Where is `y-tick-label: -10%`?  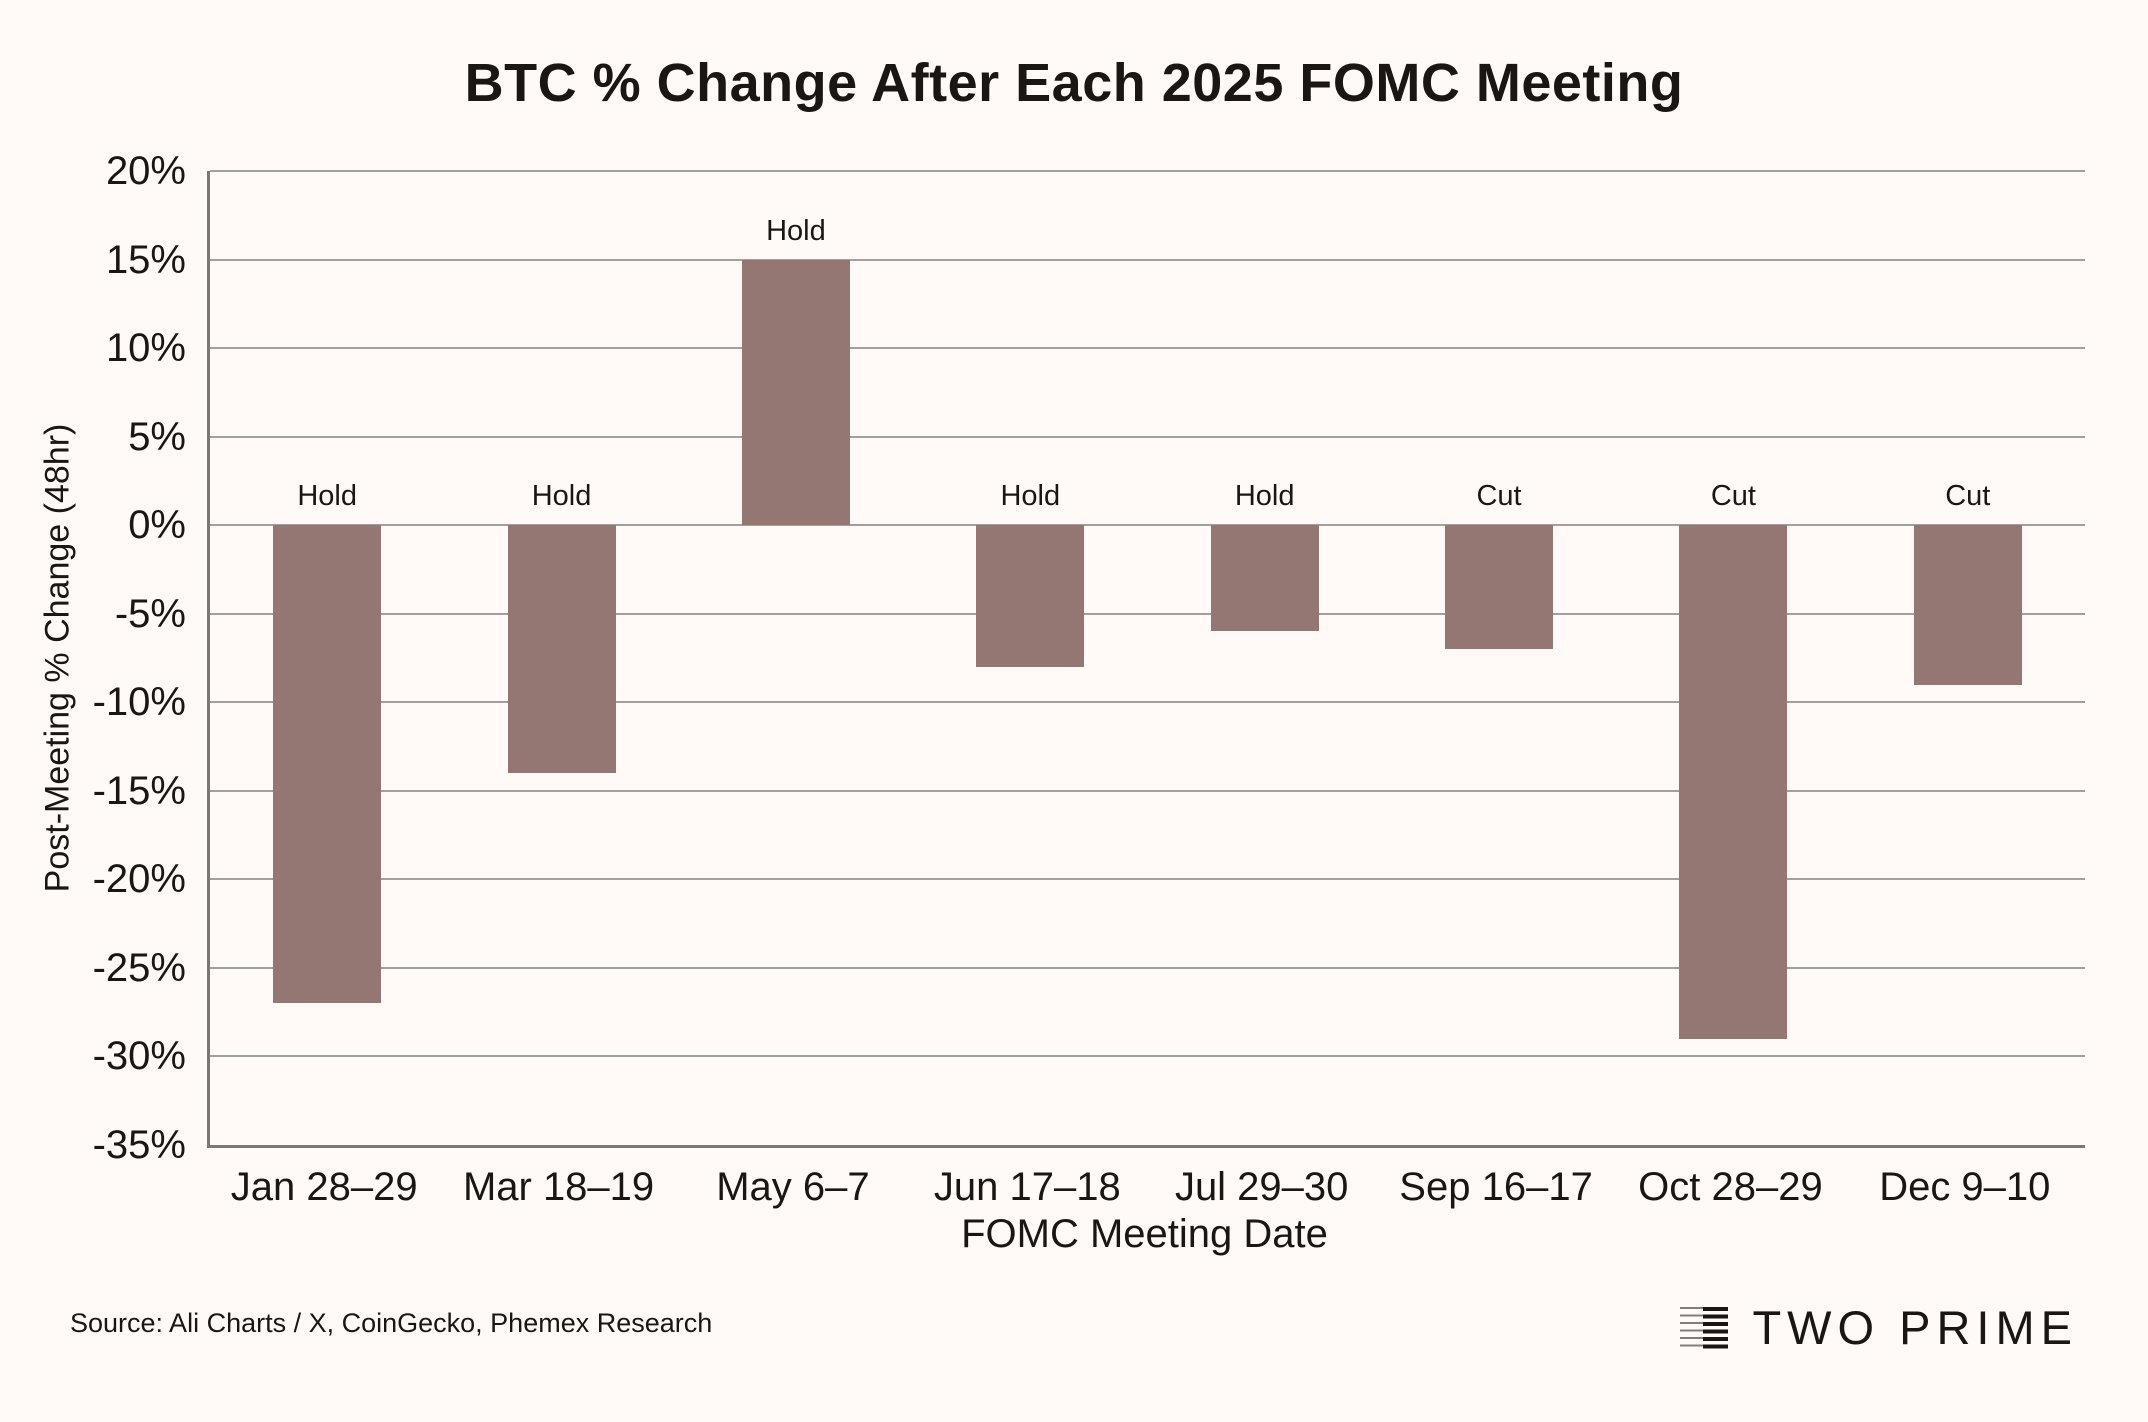
y-tick-label: -10% is located at coordinates (139, 702).